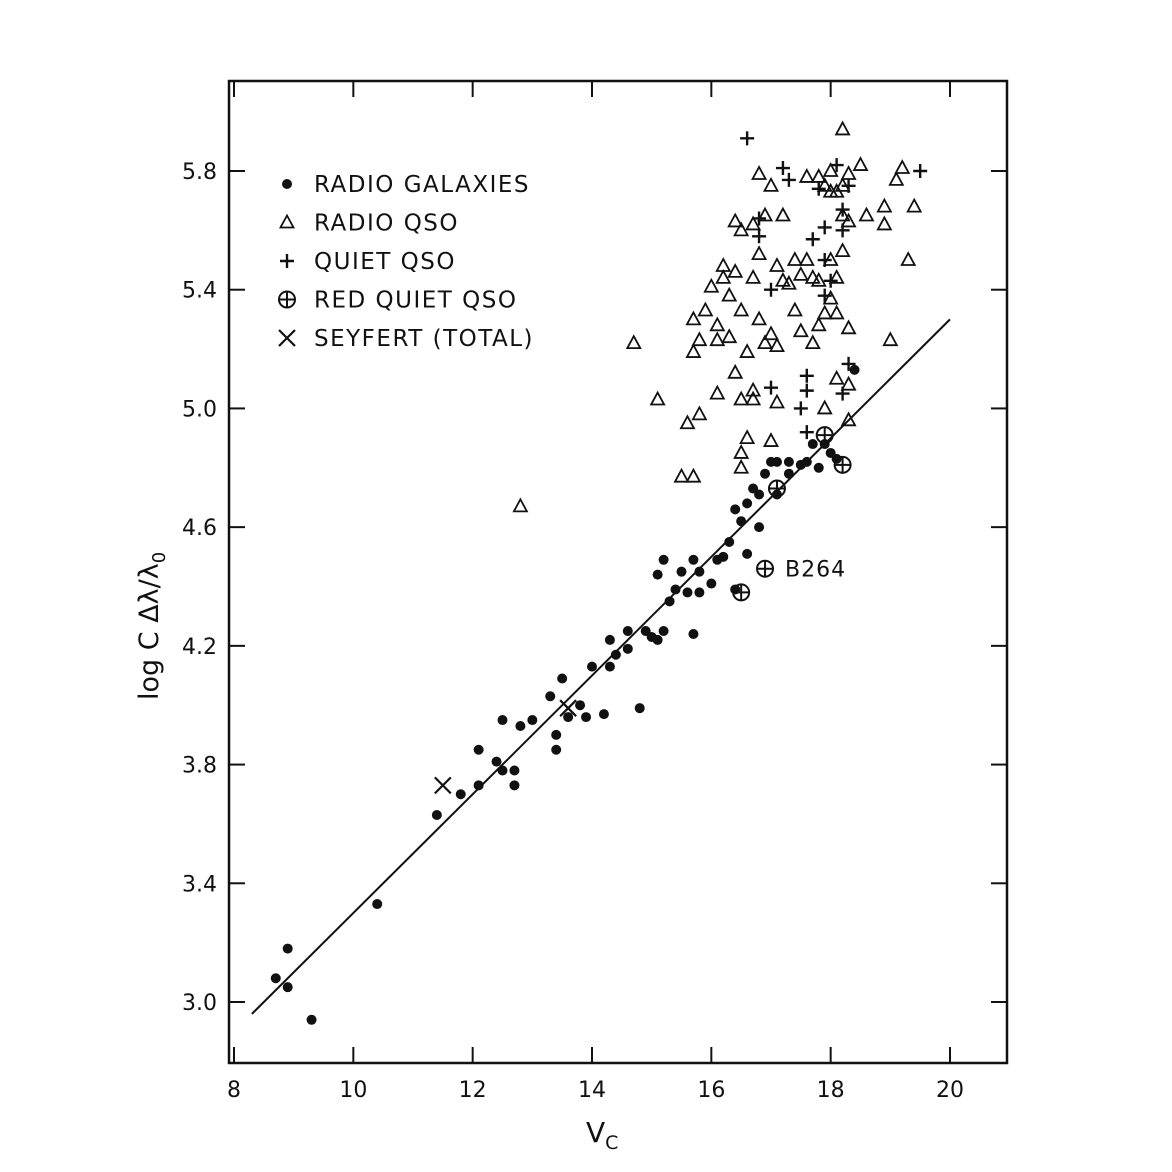  What do you see at coordinates (199, 1003) in the screenshot?
I see `y-tick-label: 3.0` at bounding box center [199, 1003].